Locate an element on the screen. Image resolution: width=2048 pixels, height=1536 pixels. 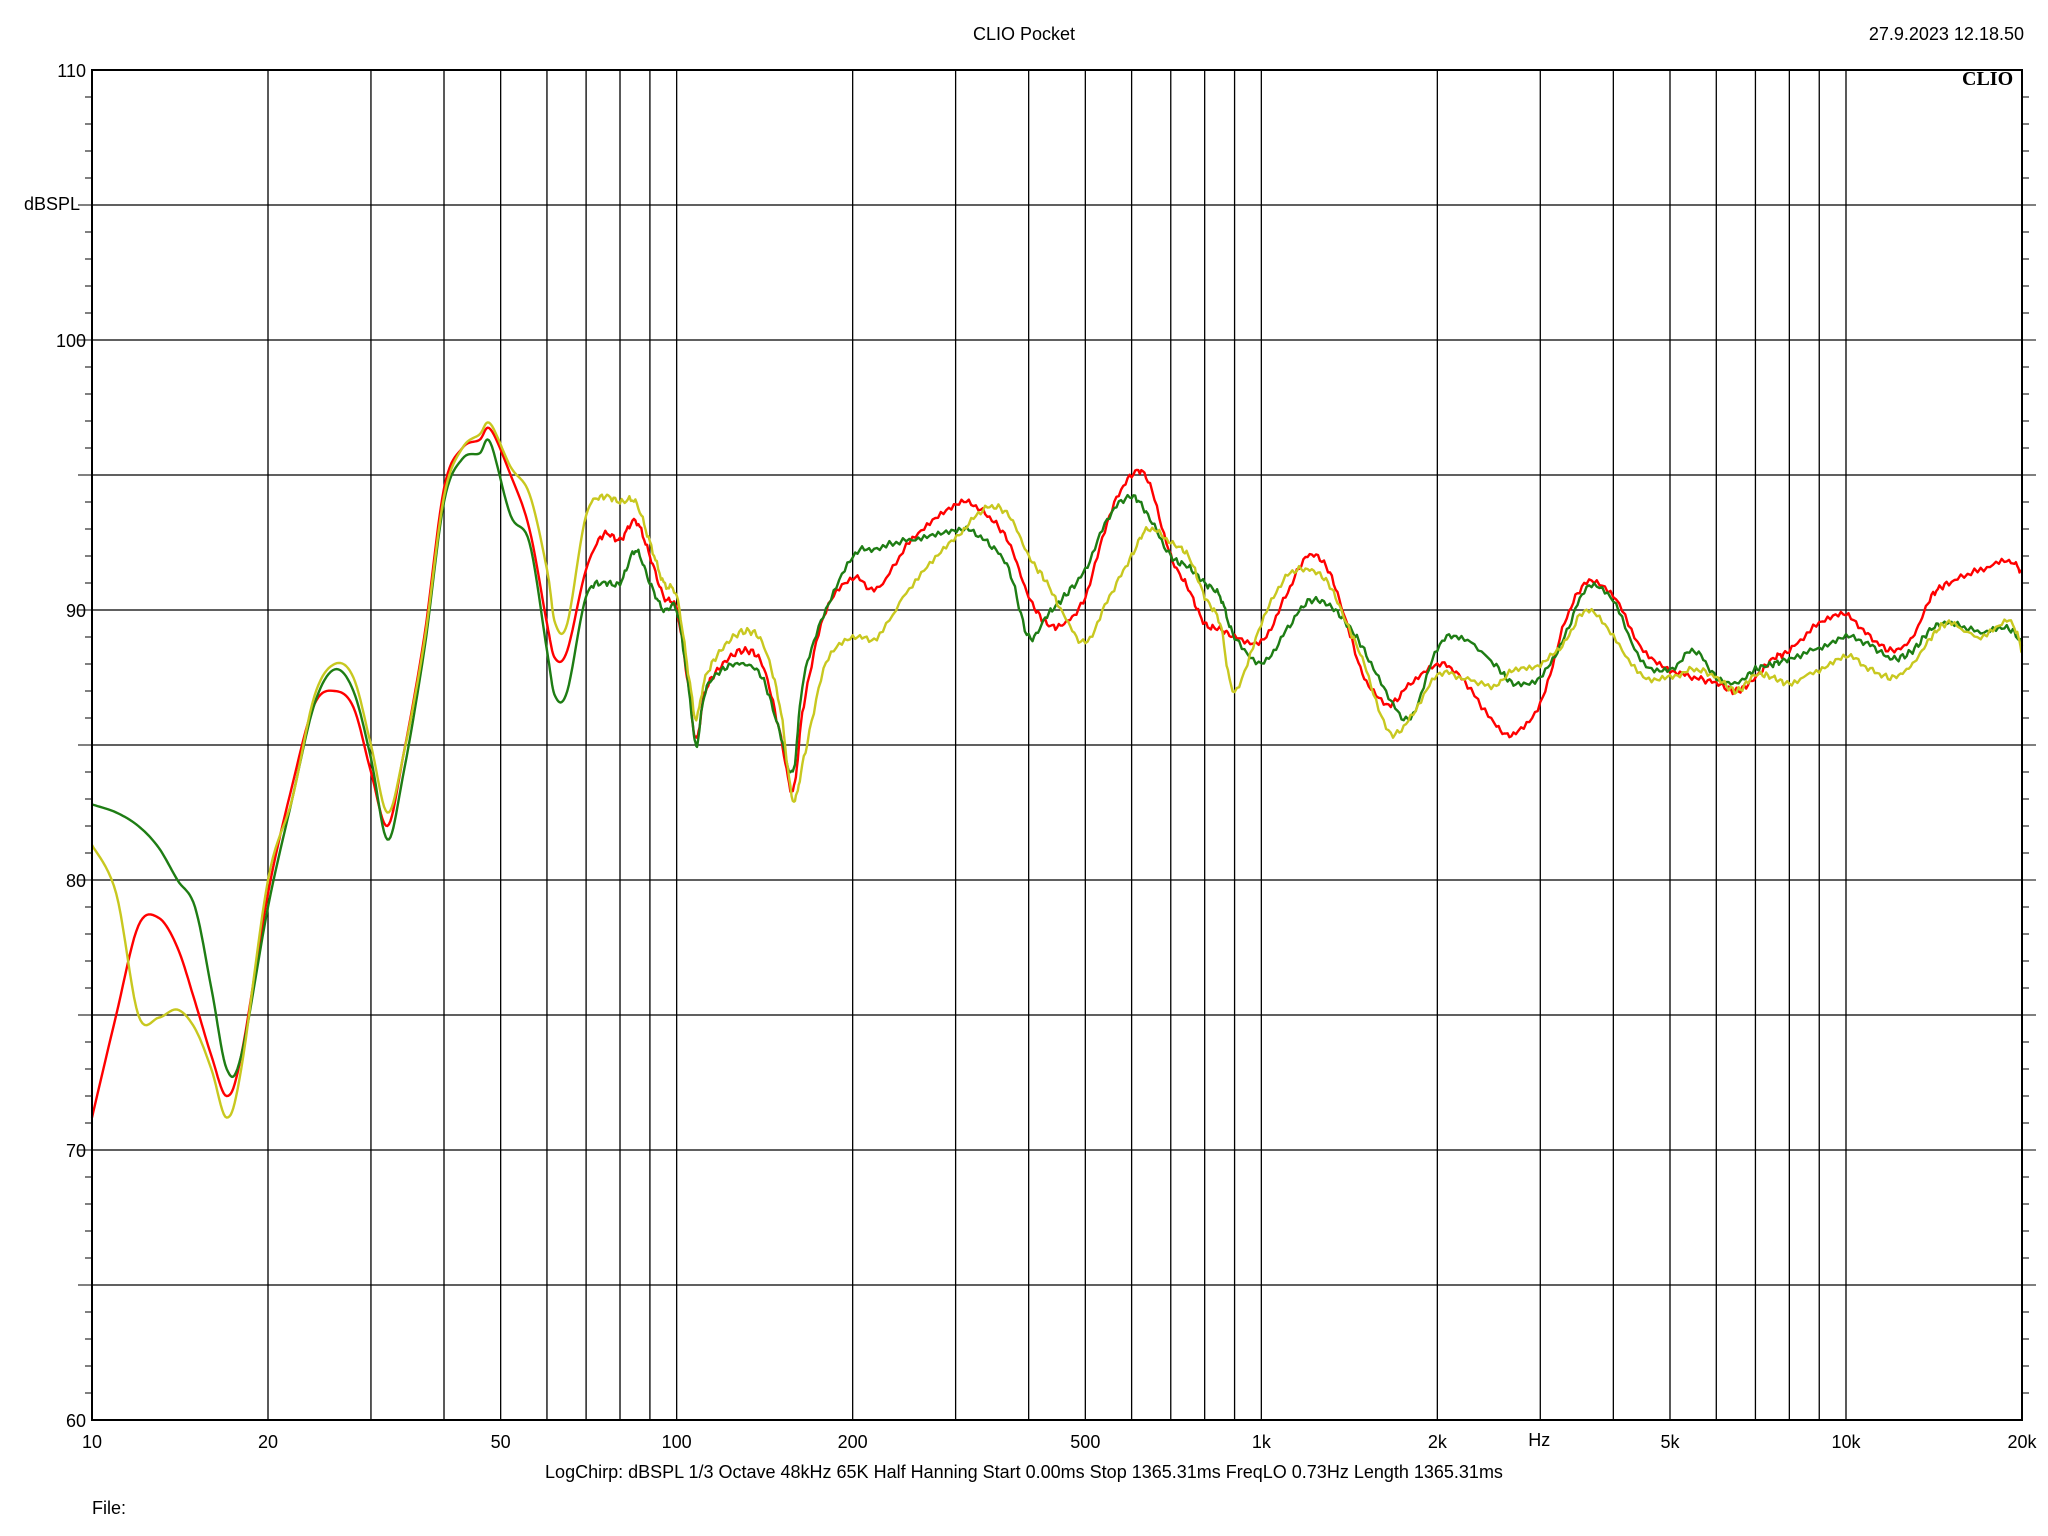
y-tick-label: 110 is located at coordinates (71, 71).